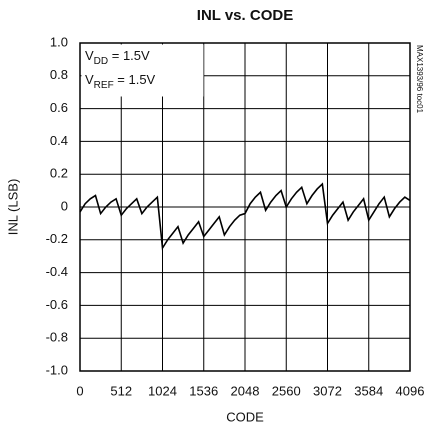 The image size is (425, 431). I want to click on side-note: MAX1393/96 toc01, so click(419, 79).